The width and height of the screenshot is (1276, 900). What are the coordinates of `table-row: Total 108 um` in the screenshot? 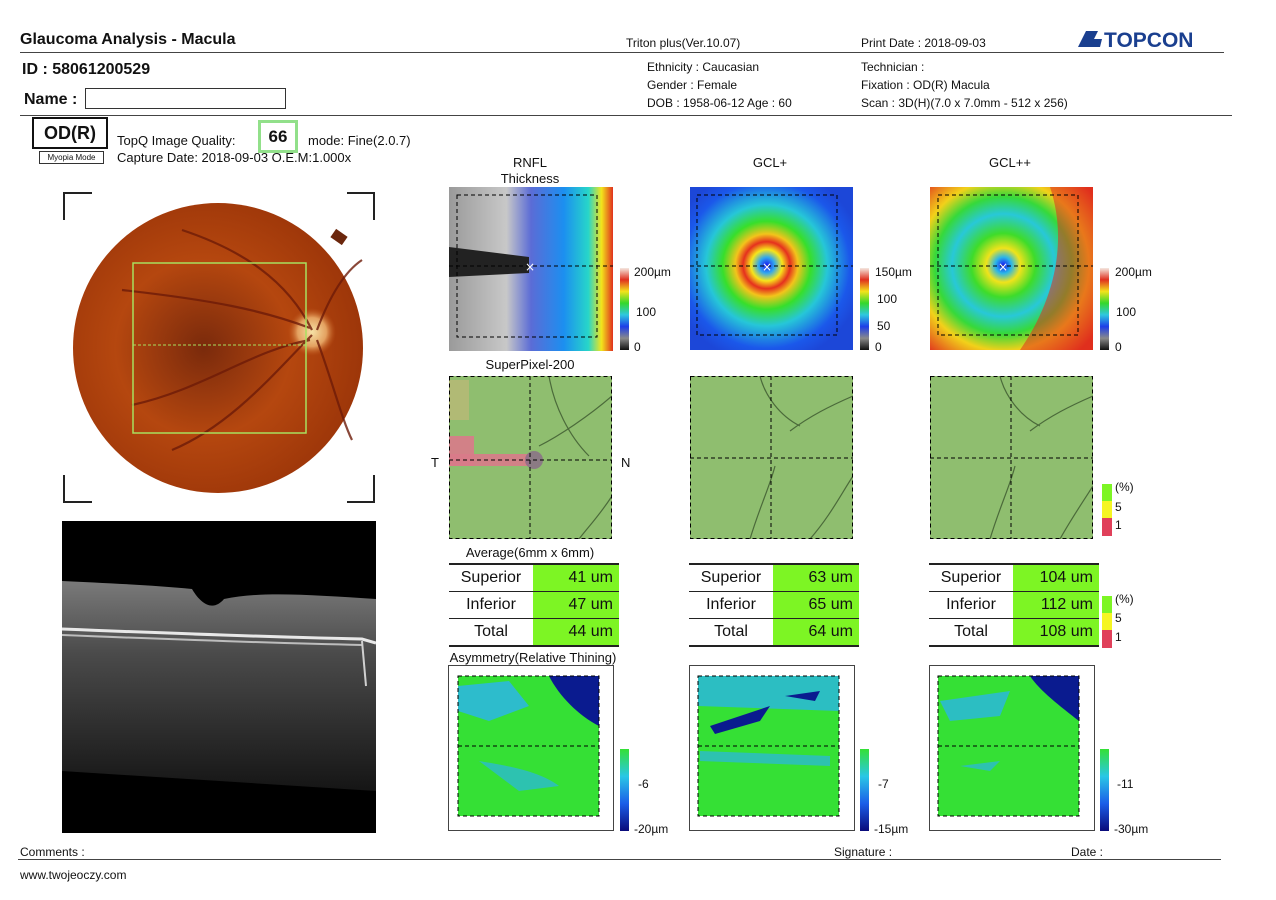 It's located at (1014, 632).